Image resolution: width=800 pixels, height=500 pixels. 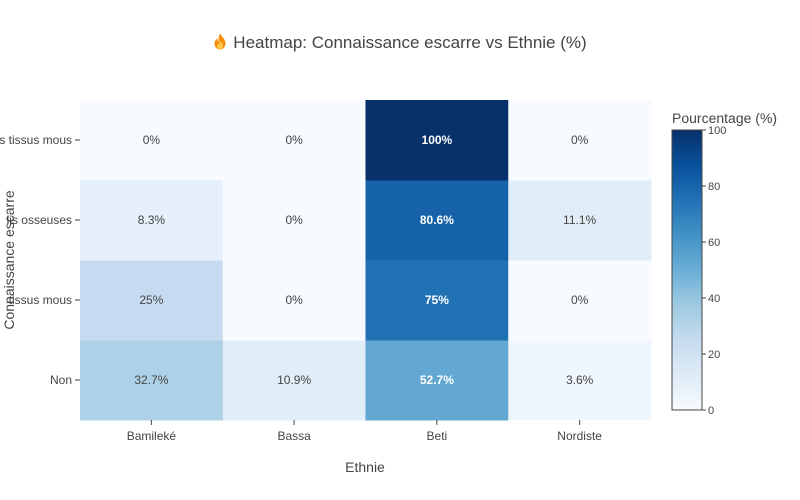 What do you see at coordinates (687, 270) in the screenshot?
I see `colorbar-gradient` at bounding box center [687, 270].